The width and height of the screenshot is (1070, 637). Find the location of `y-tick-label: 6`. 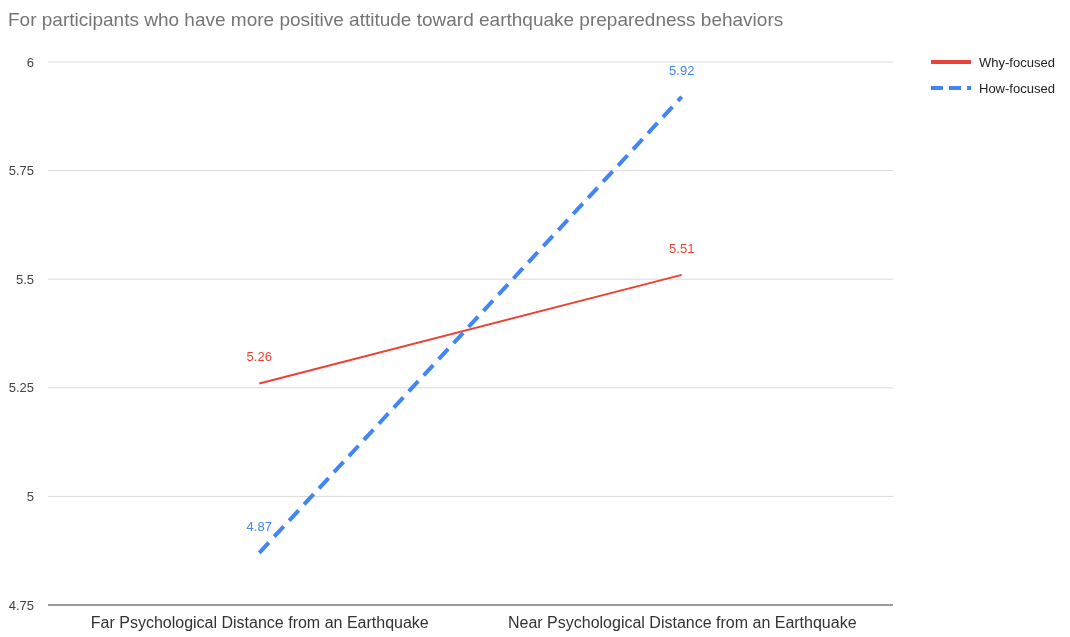

y-tick-label: 6 is located at coordinates (30, 62).